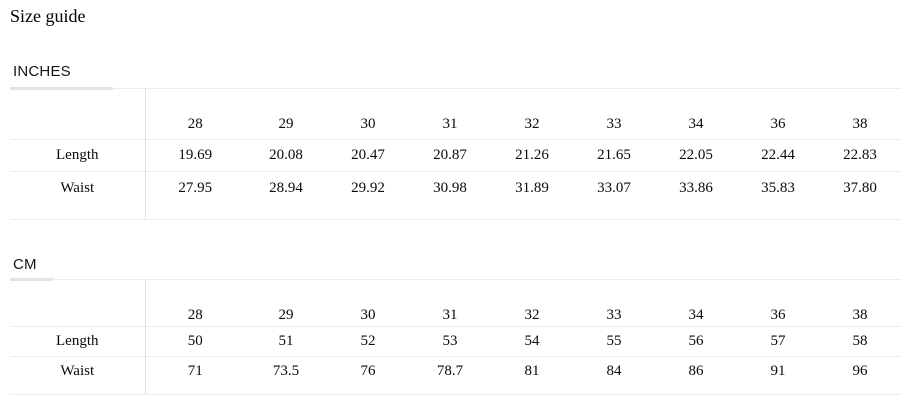  I want to click on value-cell: 78.7, so click(450, 371).